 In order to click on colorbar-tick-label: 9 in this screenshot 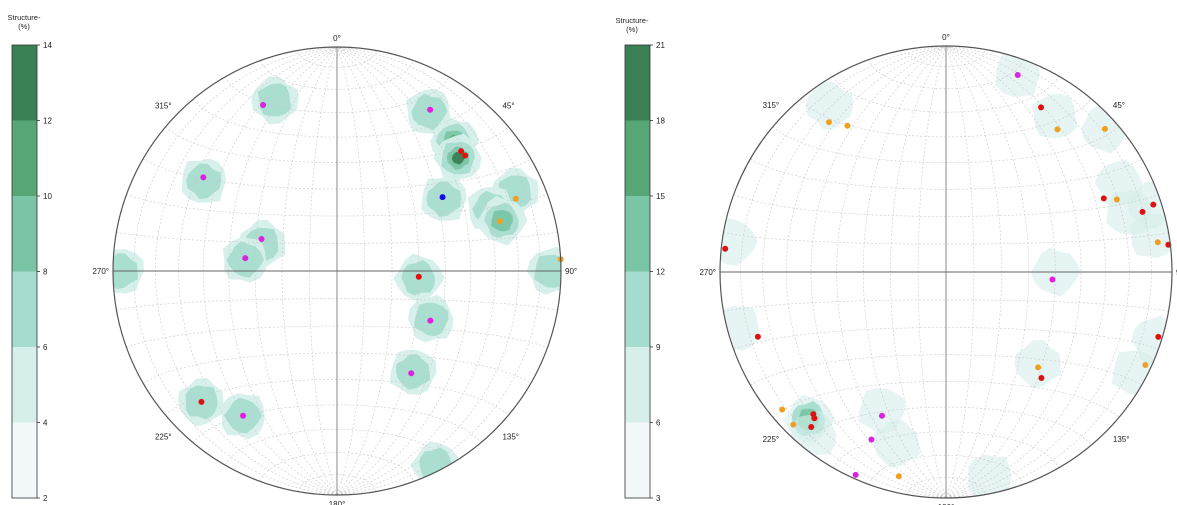, I will do `click(658, 347)`.